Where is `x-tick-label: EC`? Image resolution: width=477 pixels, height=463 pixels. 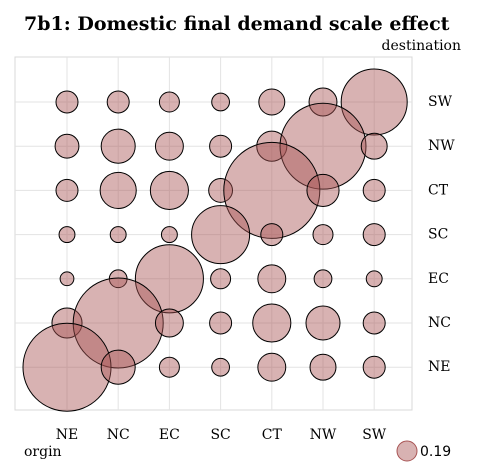 x-tick-label: EC is located at coordinates (169, 435).